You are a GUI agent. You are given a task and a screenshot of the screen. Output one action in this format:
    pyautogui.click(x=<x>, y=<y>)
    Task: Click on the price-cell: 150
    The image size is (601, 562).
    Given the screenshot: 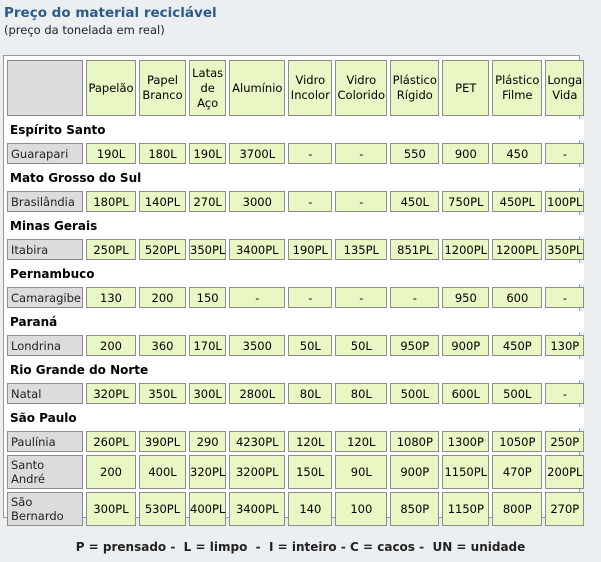 What is the action you would take?
    pyautogui.click(x=208, y=297)
    